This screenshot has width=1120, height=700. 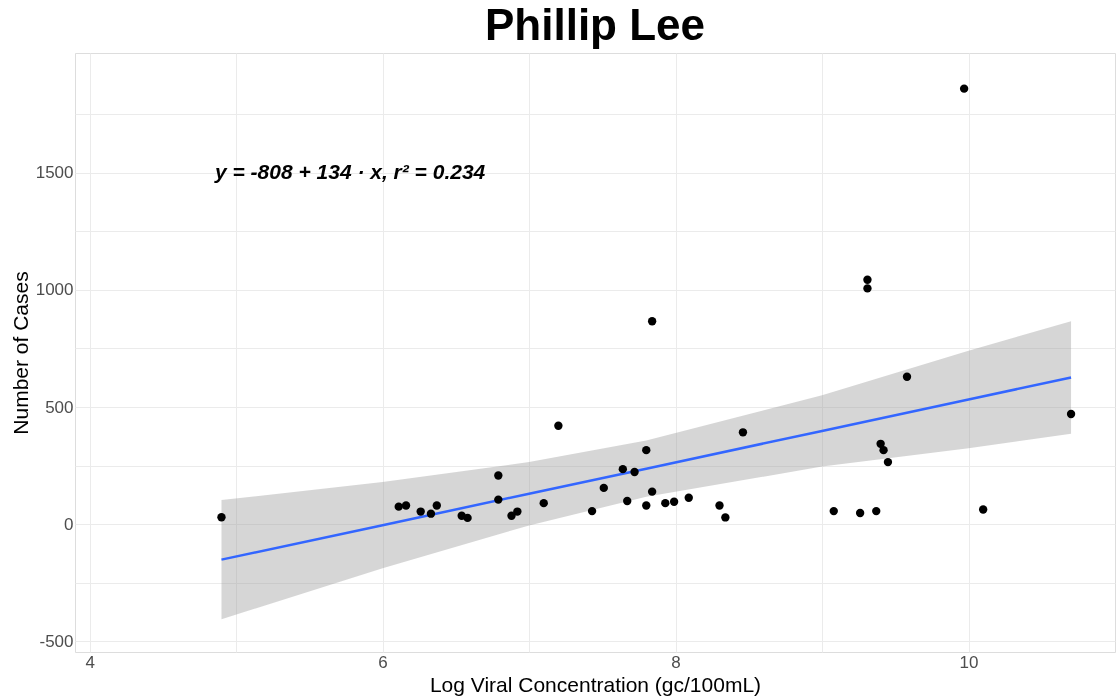 I want to click on x-axis-title: Log Viral Concentration (gc/100mL), so click(x=595, y=684).